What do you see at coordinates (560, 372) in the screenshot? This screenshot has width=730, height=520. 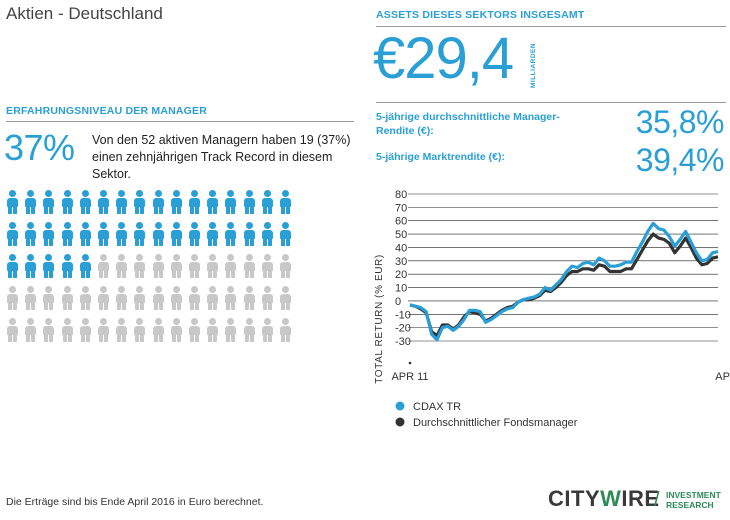 I see `chart-x-tick-labels: APR 11 APR 16` at bounding box center [560, 372].